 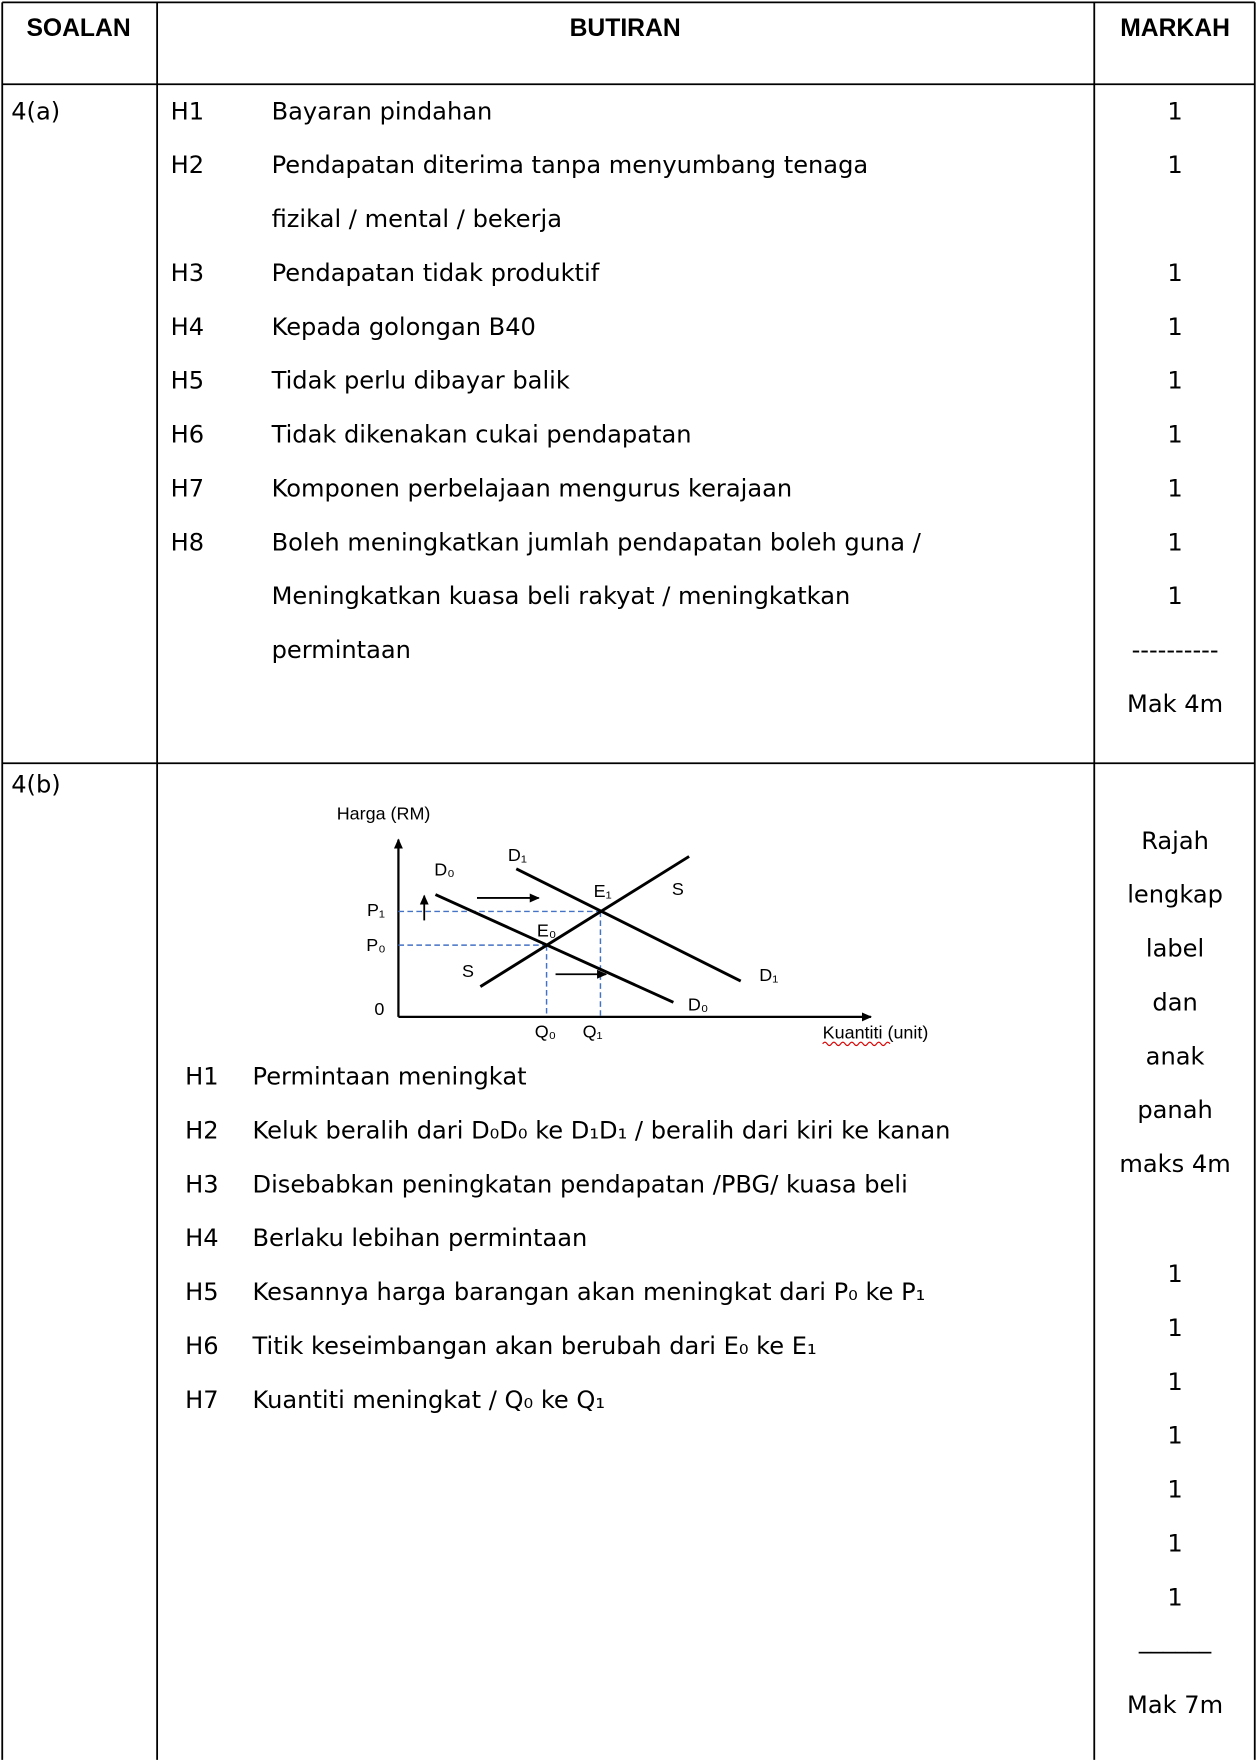 I want to click on mark-note: label, so click(x=1175, y=949).